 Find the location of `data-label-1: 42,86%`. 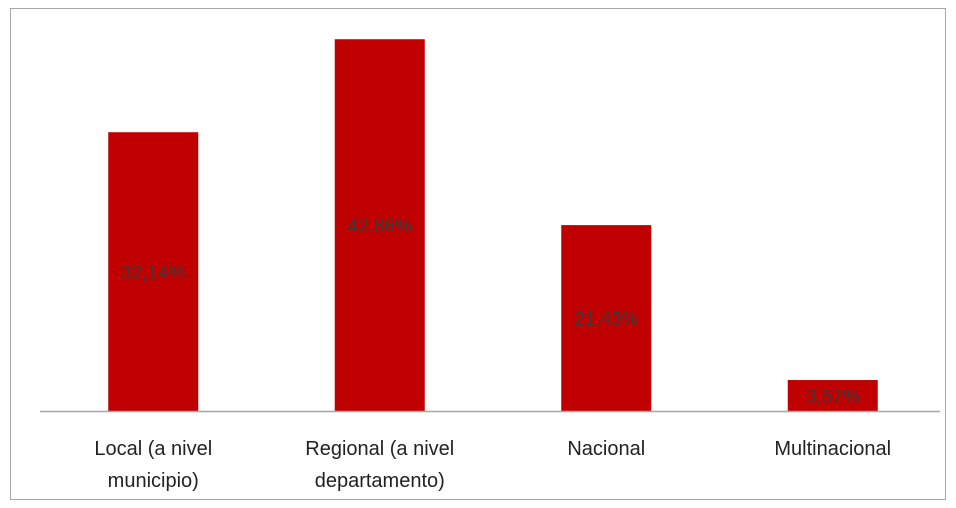

data-label-1: 42,86% is located at coordinates (380, 226).